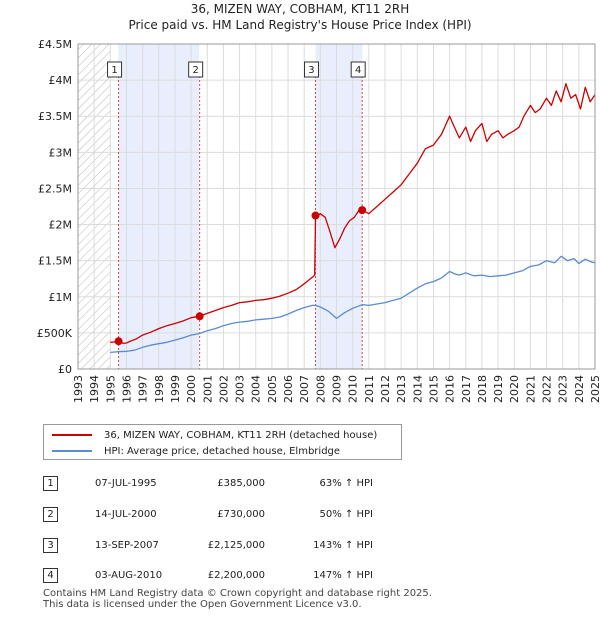 The width and height of the screenshot is (600, 620). What do you see at coordinates (433, 389) in the screenshot?
I see `x-tick-label: 2015` at bounding box center [433, 389].